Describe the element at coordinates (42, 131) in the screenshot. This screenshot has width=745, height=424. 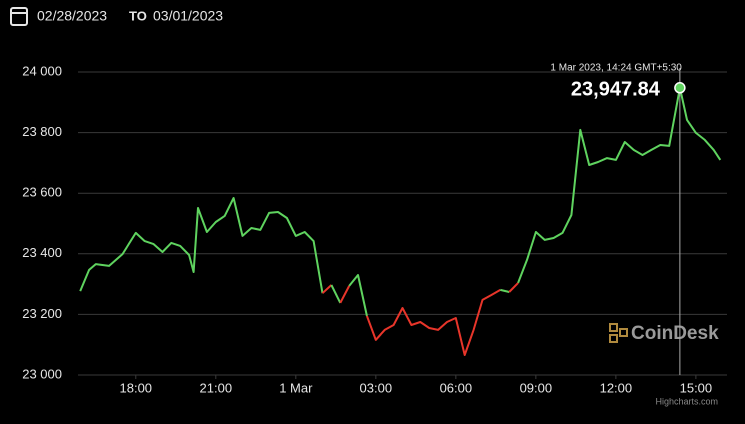
I see `y-tick-label: 23 800` at that location.